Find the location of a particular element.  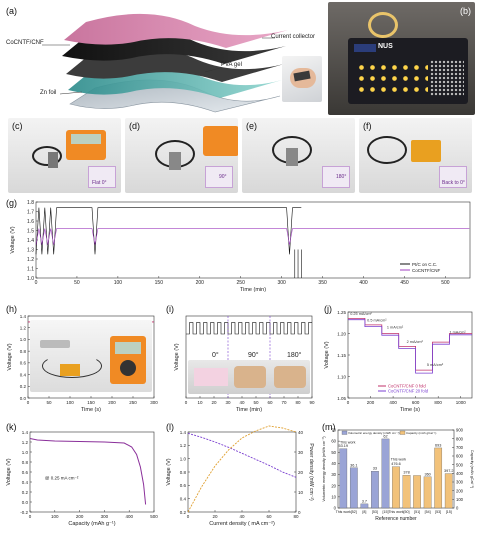

category-label-10: [15] is located at coordinates (449, 512).